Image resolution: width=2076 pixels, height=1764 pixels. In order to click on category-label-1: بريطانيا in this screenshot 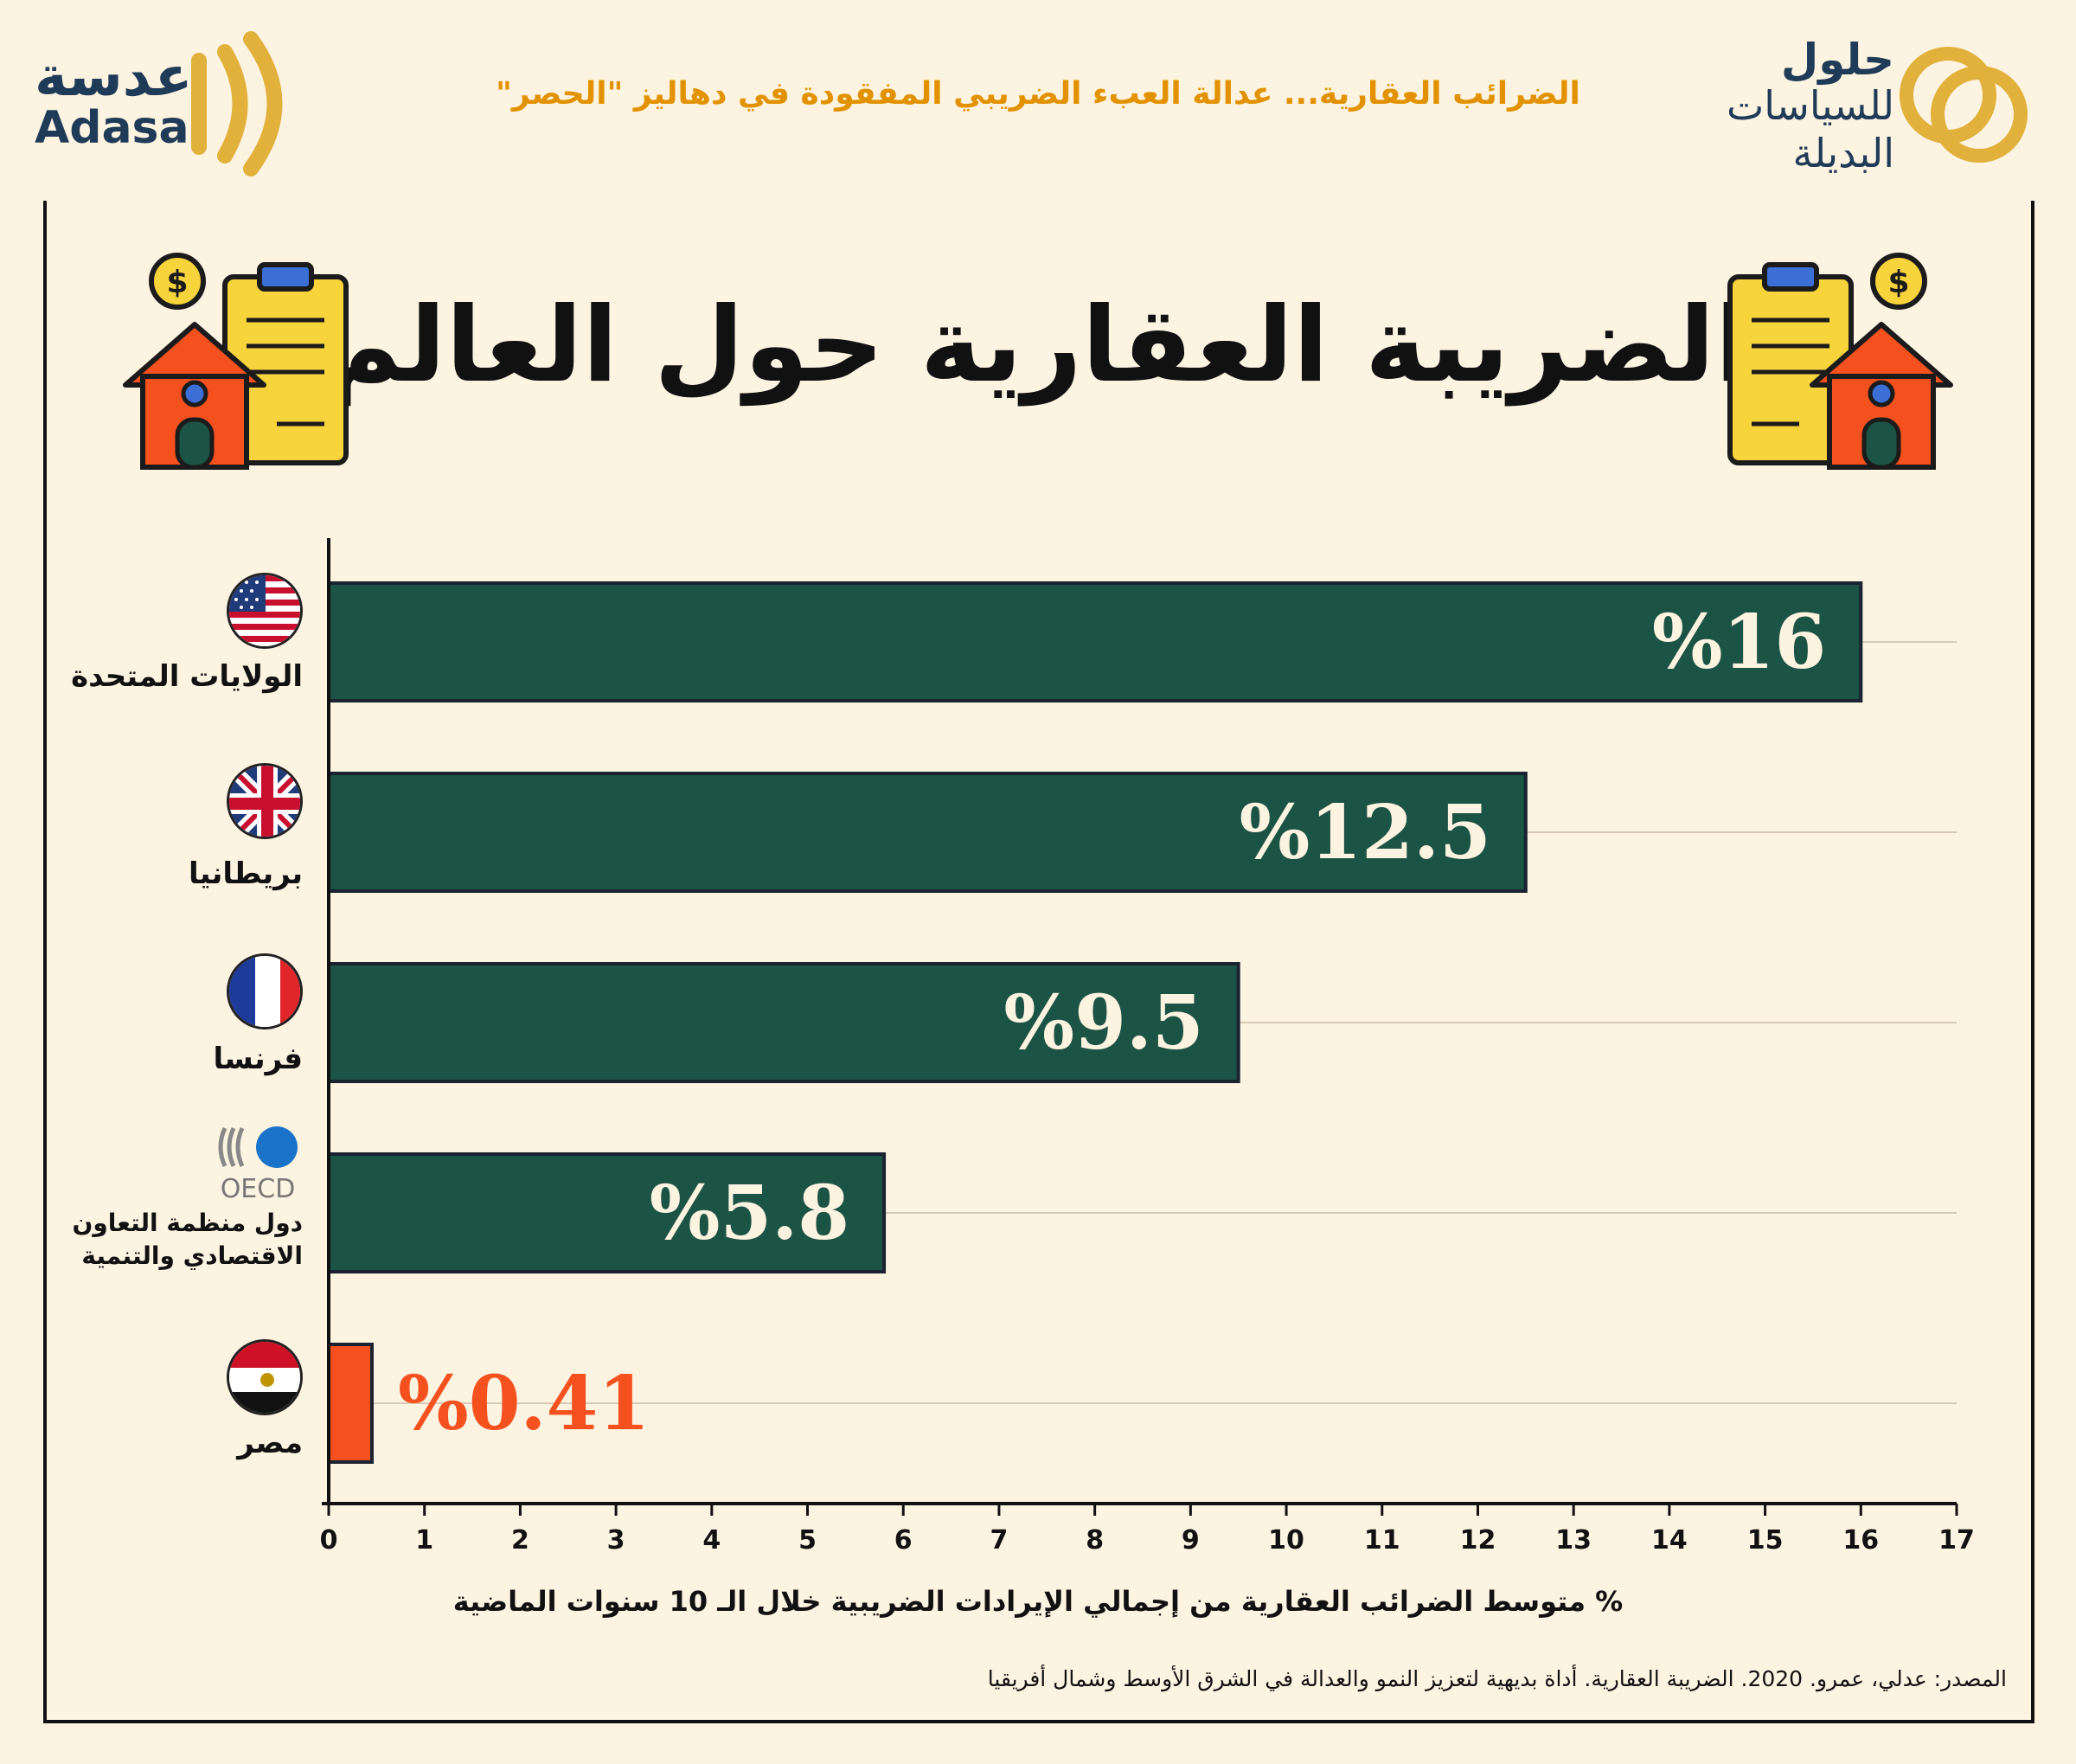, I will do `click(246, 874)`.